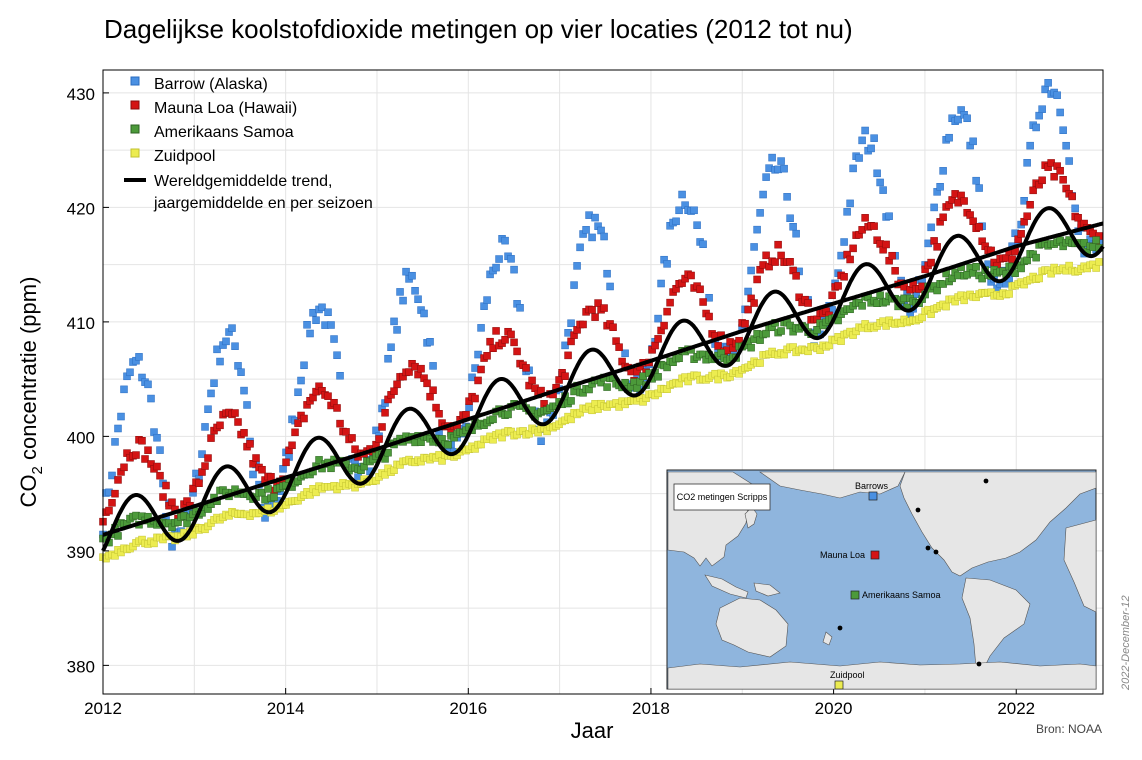  Describe the element at coordinates (81, 666) in the screenshot. I see `y-tick-label: 380` at that location.